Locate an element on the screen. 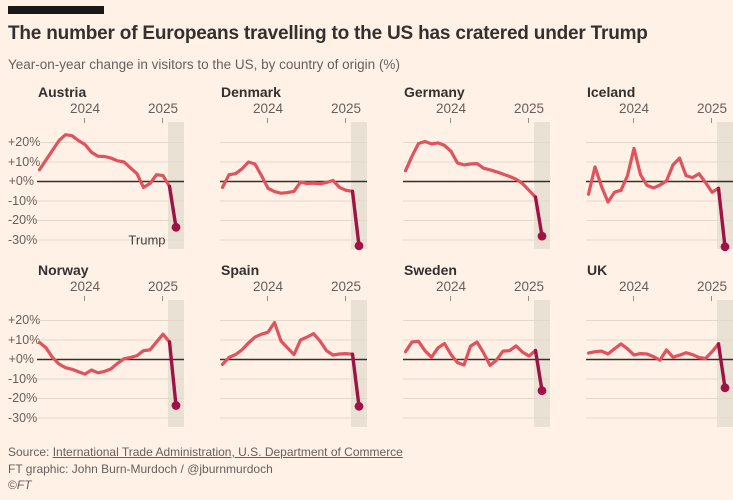 The image size is (733, 500). panel-title: UK is located at coordinates (597, 270).